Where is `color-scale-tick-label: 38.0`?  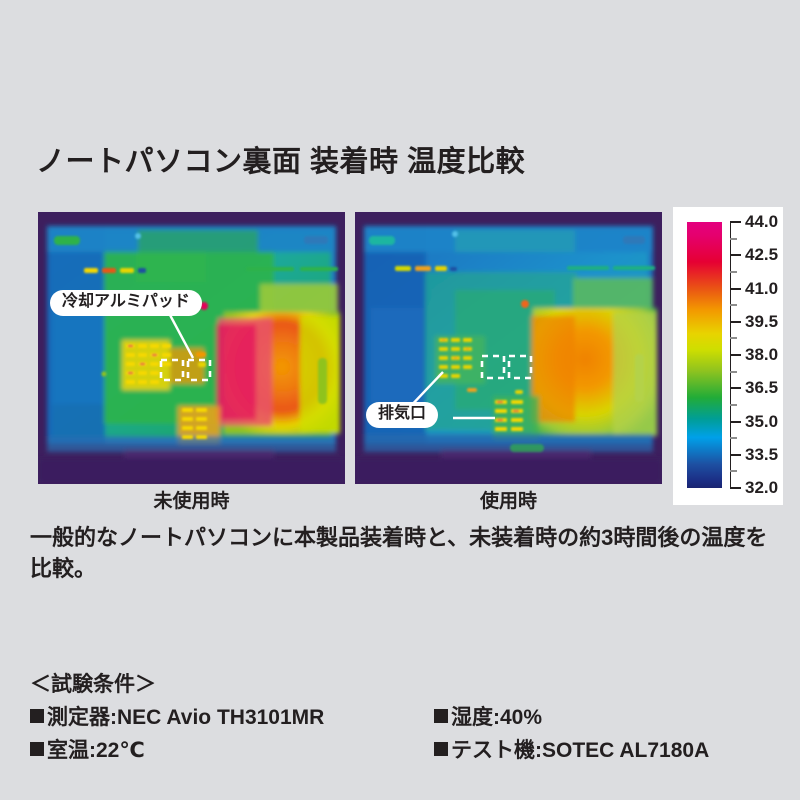
color-scale-tick-label: 38.0 is located at coordinates (762, 354).